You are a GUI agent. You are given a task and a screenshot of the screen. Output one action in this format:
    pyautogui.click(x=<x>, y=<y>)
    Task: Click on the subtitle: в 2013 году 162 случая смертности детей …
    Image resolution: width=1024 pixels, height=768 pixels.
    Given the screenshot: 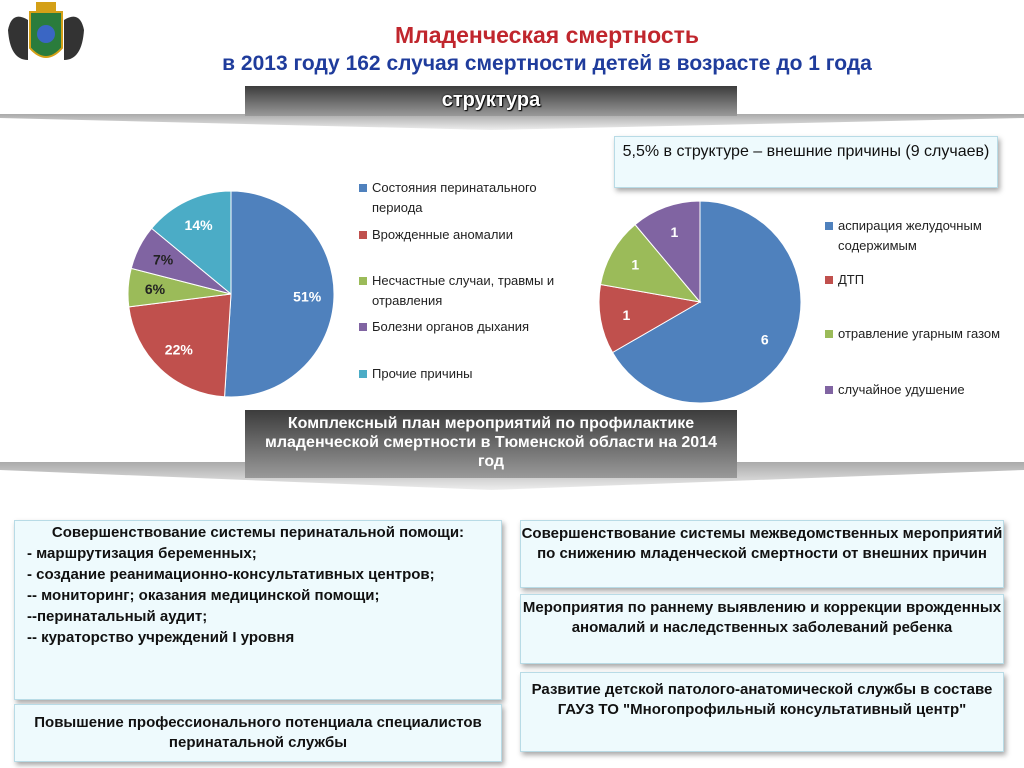 What is the action you would take?
    pyautogui.click(x=547, y=63)
    